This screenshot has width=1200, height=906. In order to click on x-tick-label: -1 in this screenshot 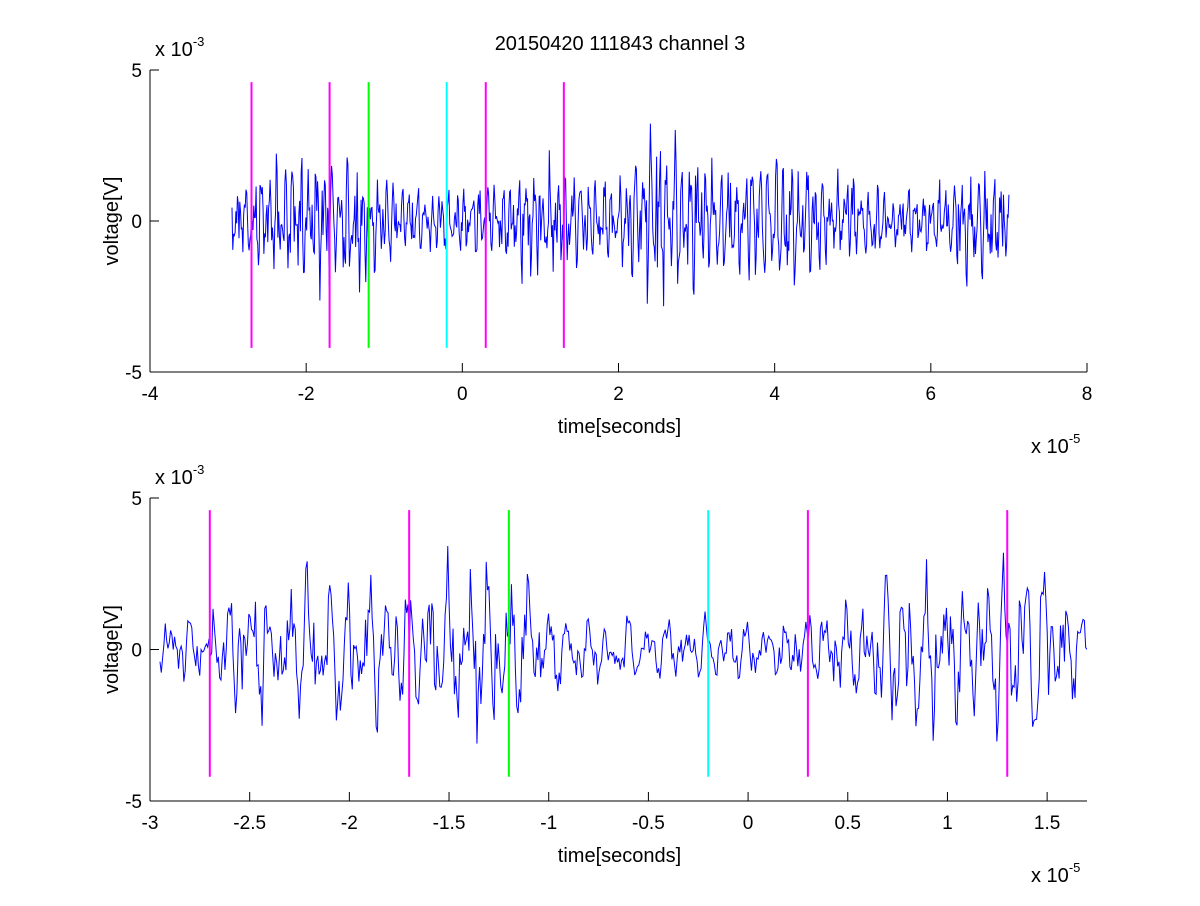, I will do `click(548, 823)`.